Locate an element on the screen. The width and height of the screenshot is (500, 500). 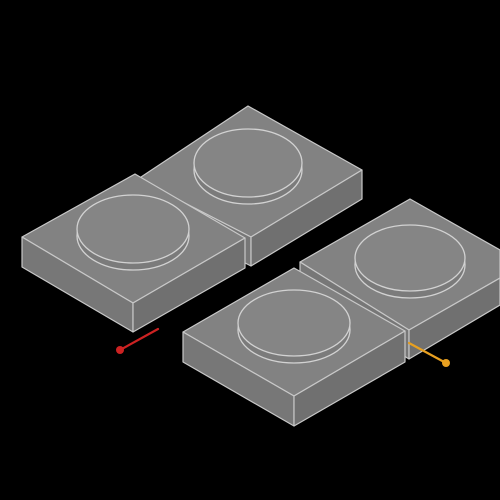
red-pin-stem is located at coordinates (139, 339).